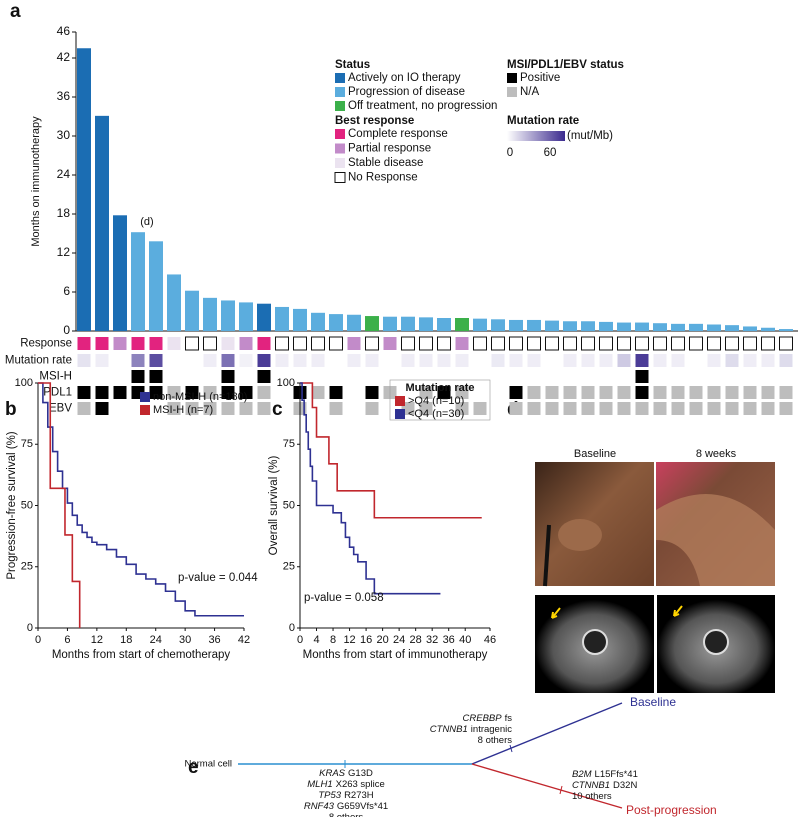 The image size is (800, 822). Describe the element at coordinates (126, 640) in the screenshot. I see `x-tick-label: 18` at that location.